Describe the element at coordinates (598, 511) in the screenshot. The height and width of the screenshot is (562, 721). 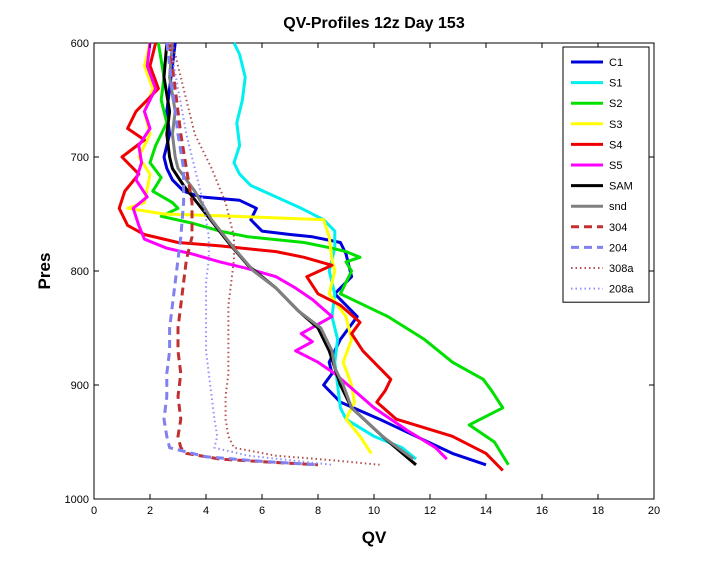
I see `x-tick-label: 18` at that location.